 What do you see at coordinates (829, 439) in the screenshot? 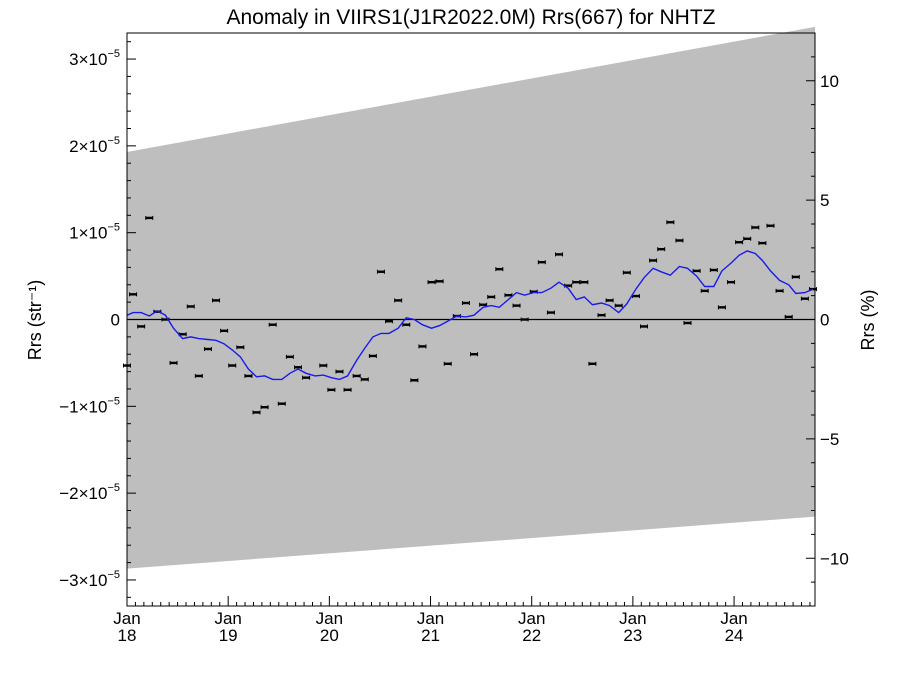
I see `y-right-tick-label-3: −5` at bounding box center [829, 439].